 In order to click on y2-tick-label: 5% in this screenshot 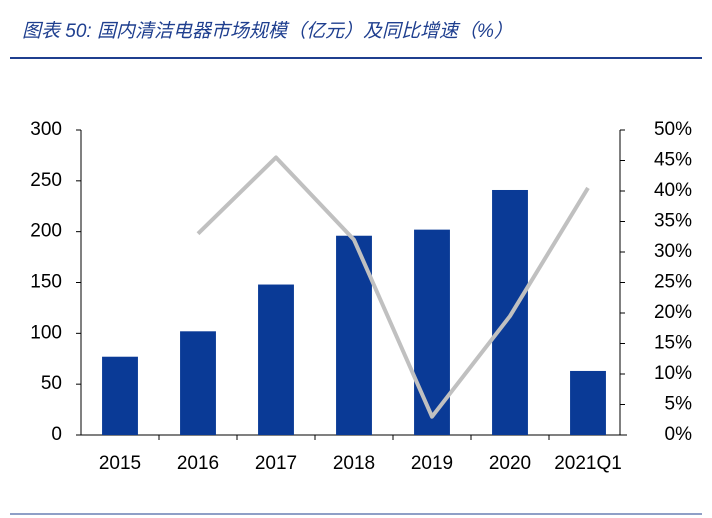, I will do `click(679, 404)`.